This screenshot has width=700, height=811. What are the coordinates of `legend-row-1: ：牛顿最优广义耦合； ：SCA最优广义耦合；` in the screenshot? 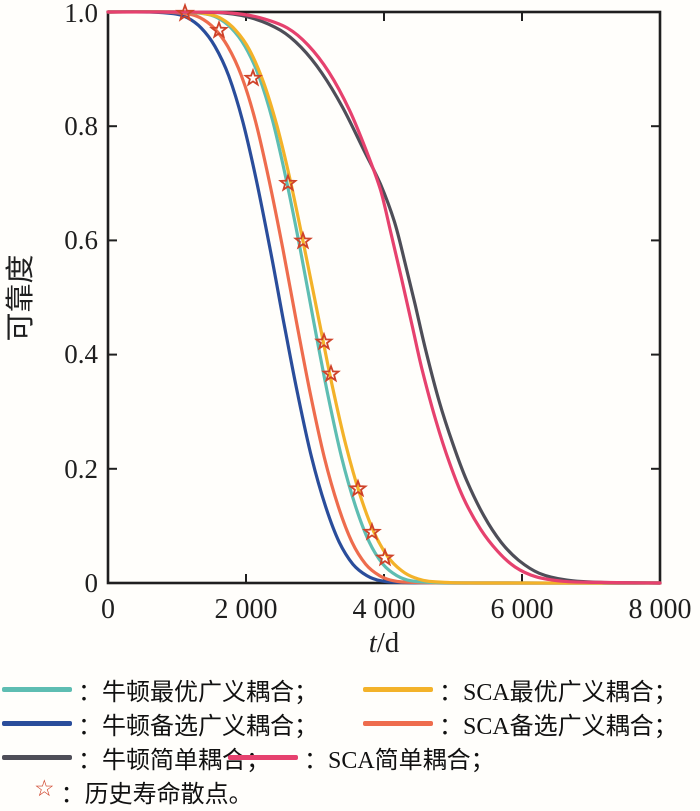 It's located at (350, 690).